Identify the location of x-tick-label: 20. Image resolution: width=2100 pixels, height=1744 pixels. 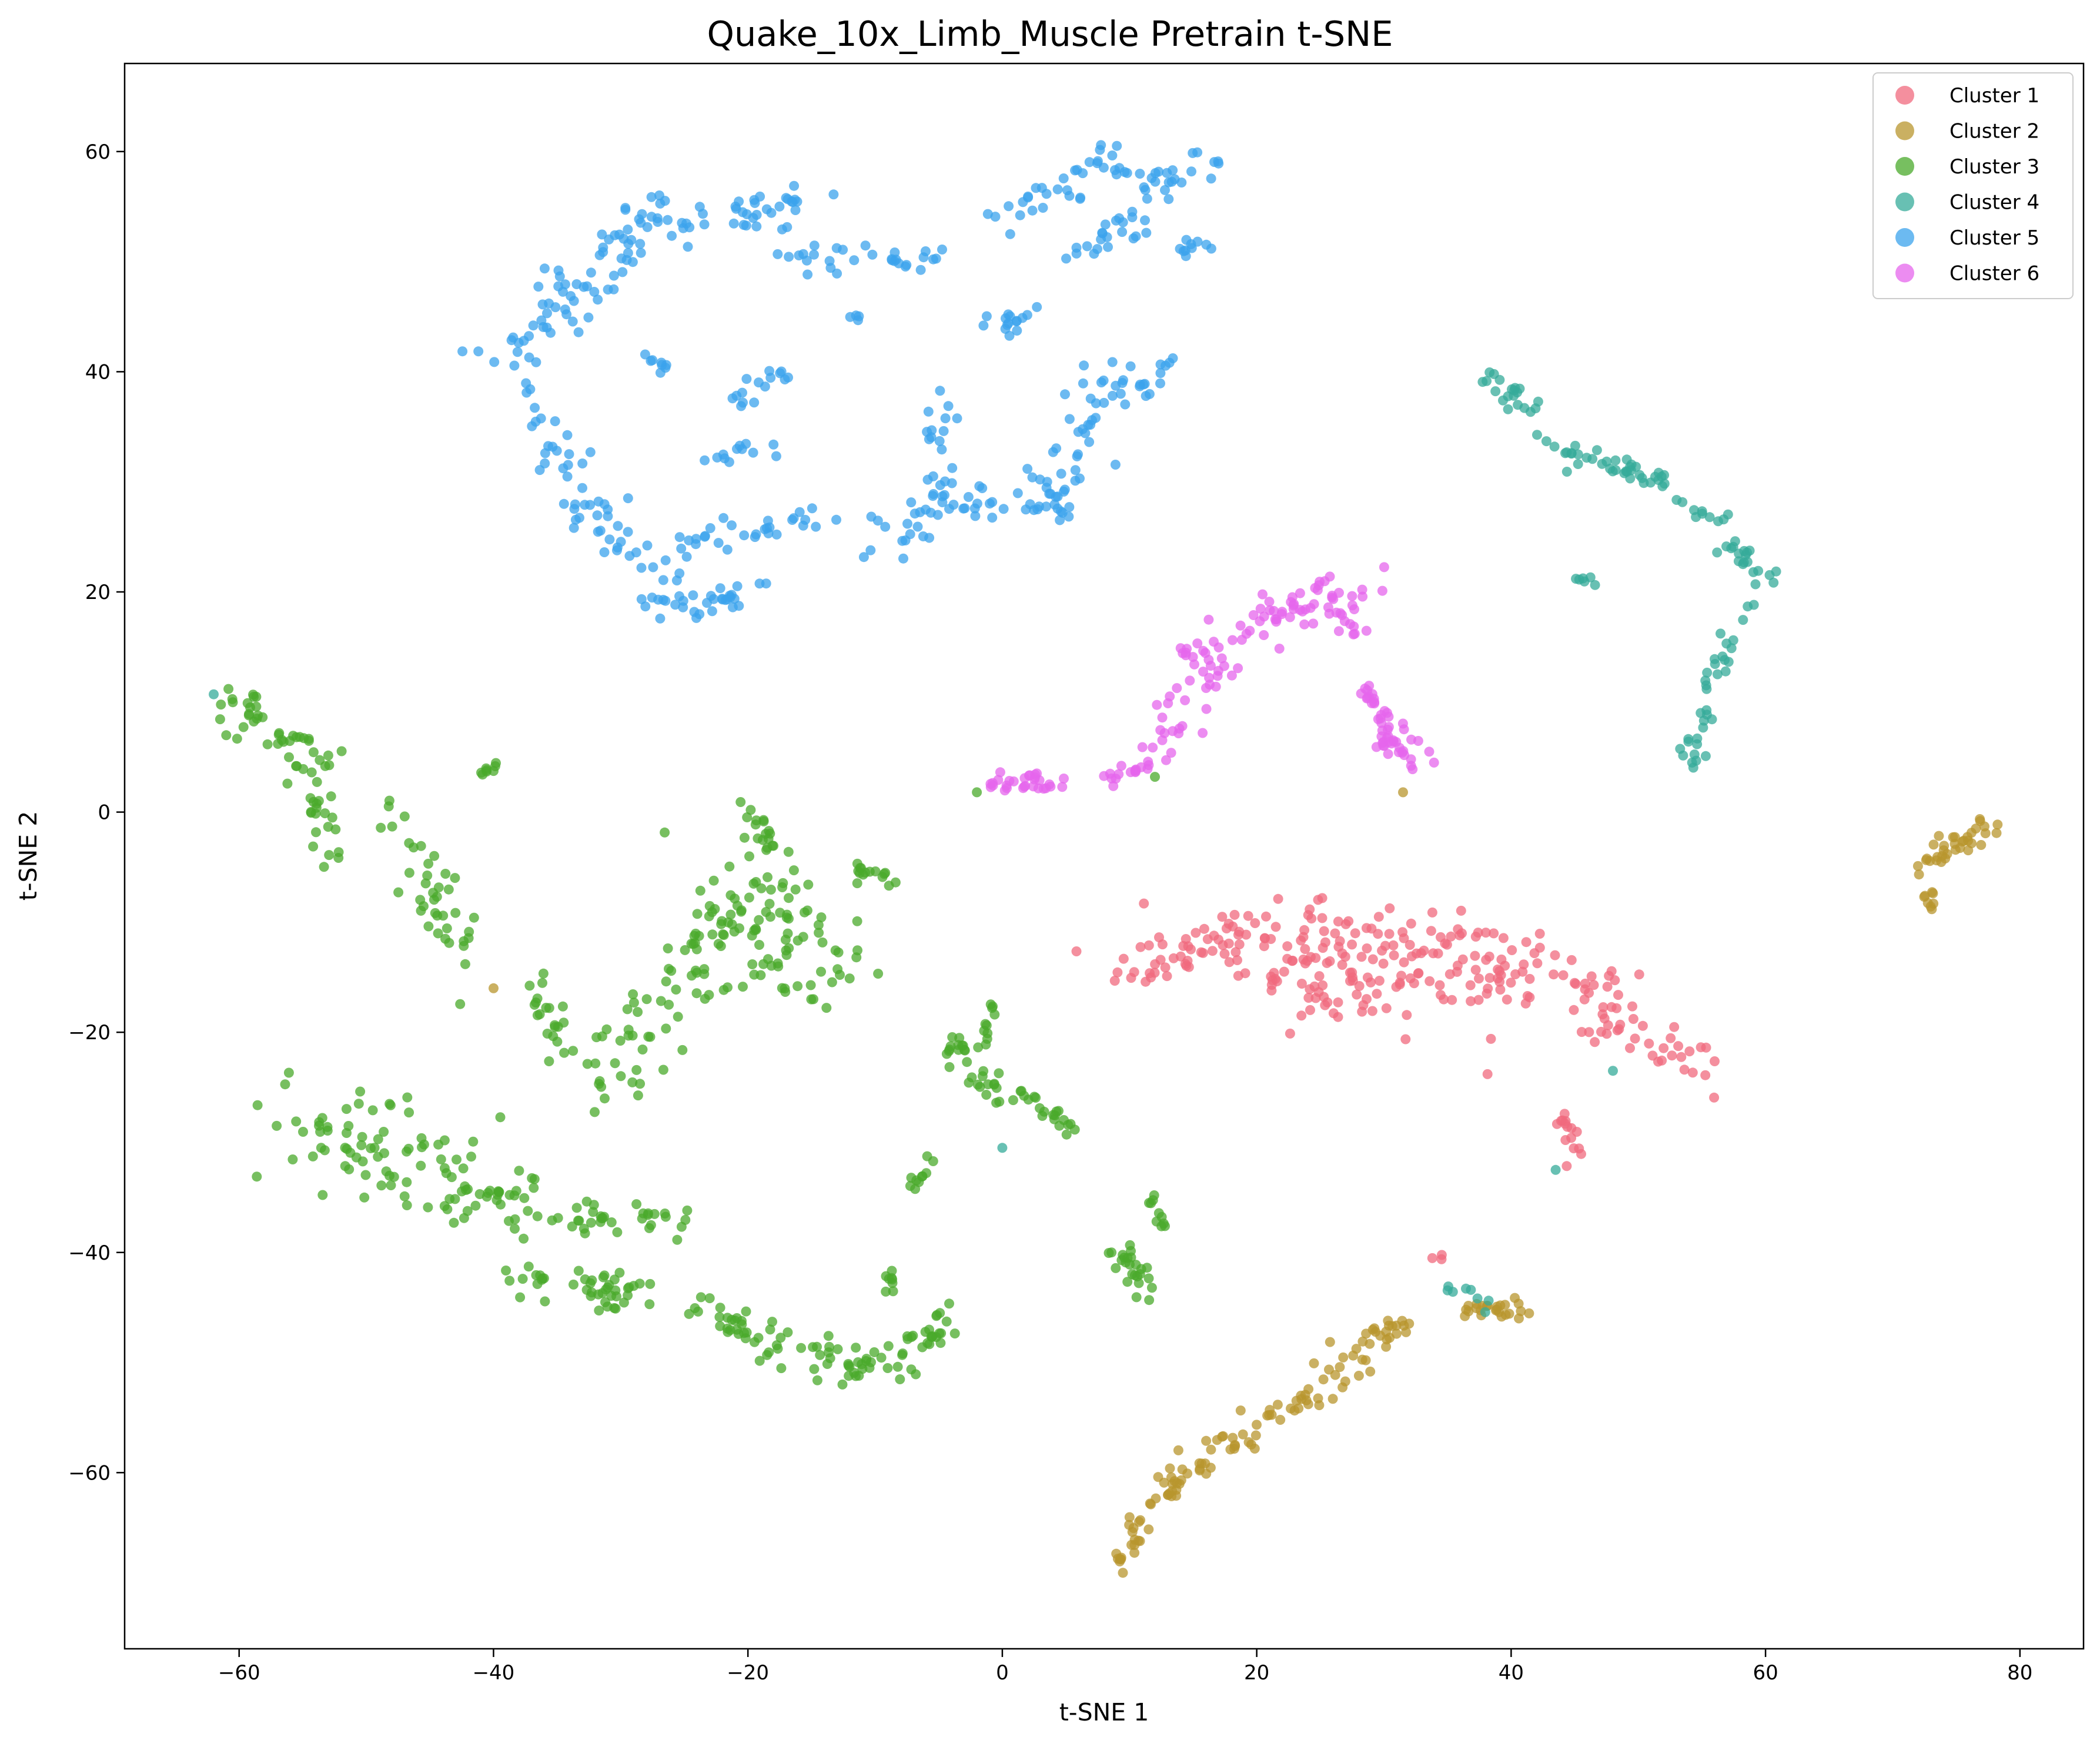
(1256, 1673).